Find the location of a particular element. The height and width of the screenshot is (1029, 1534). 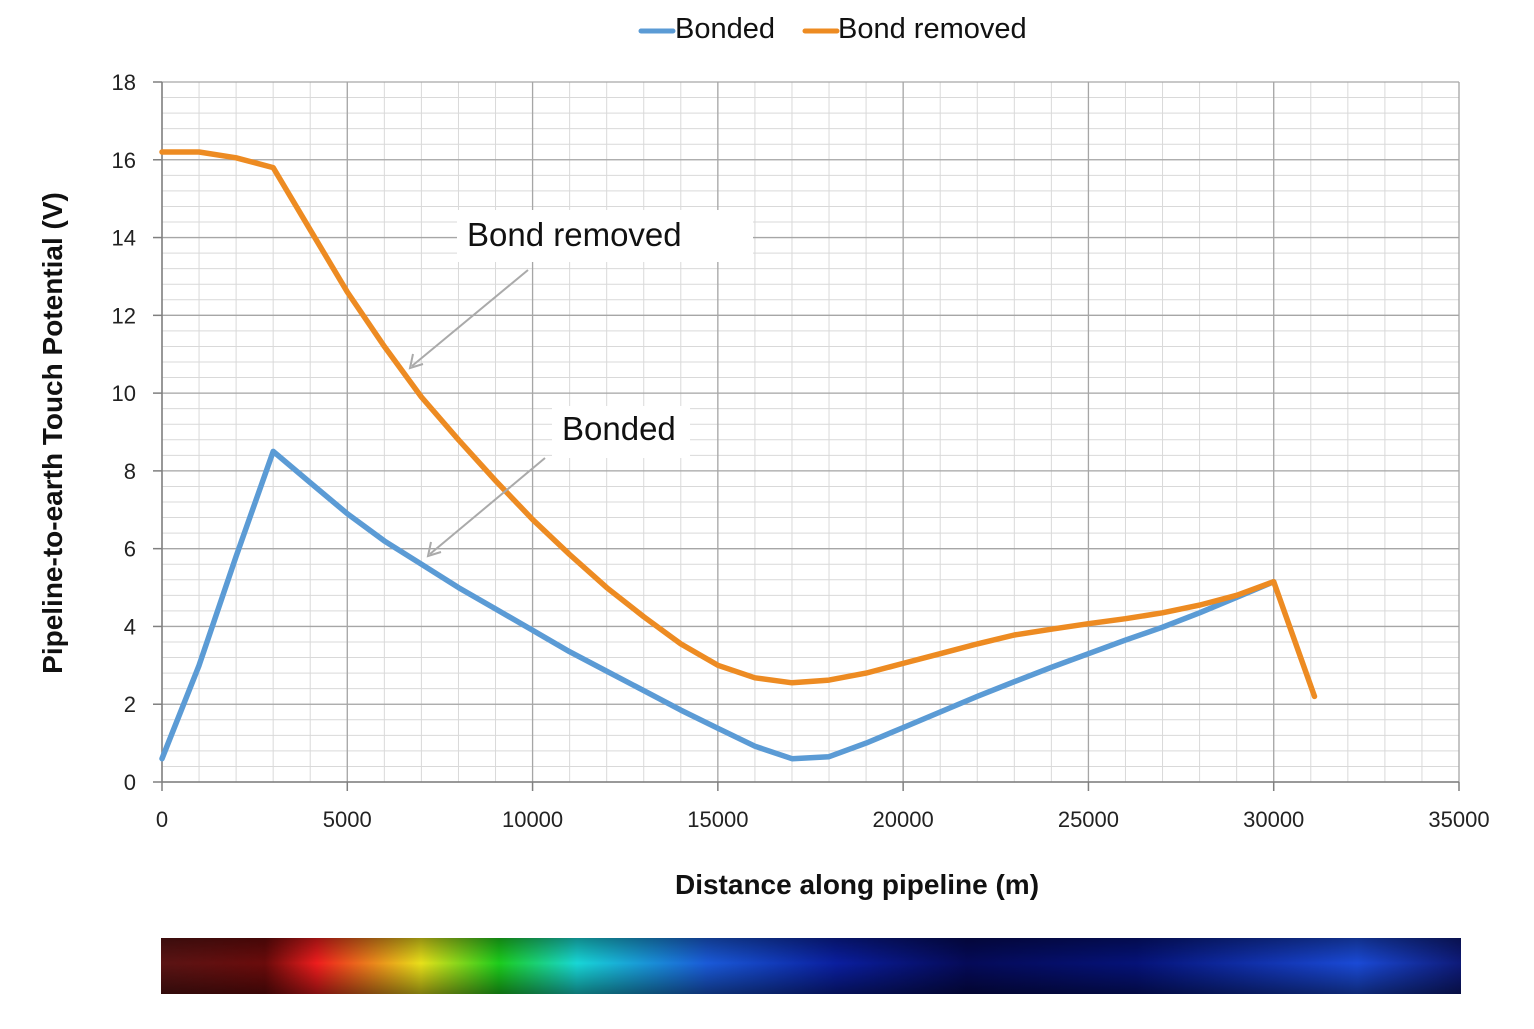

x-tick-label: 30000 is located at coordinates (1273, 819).